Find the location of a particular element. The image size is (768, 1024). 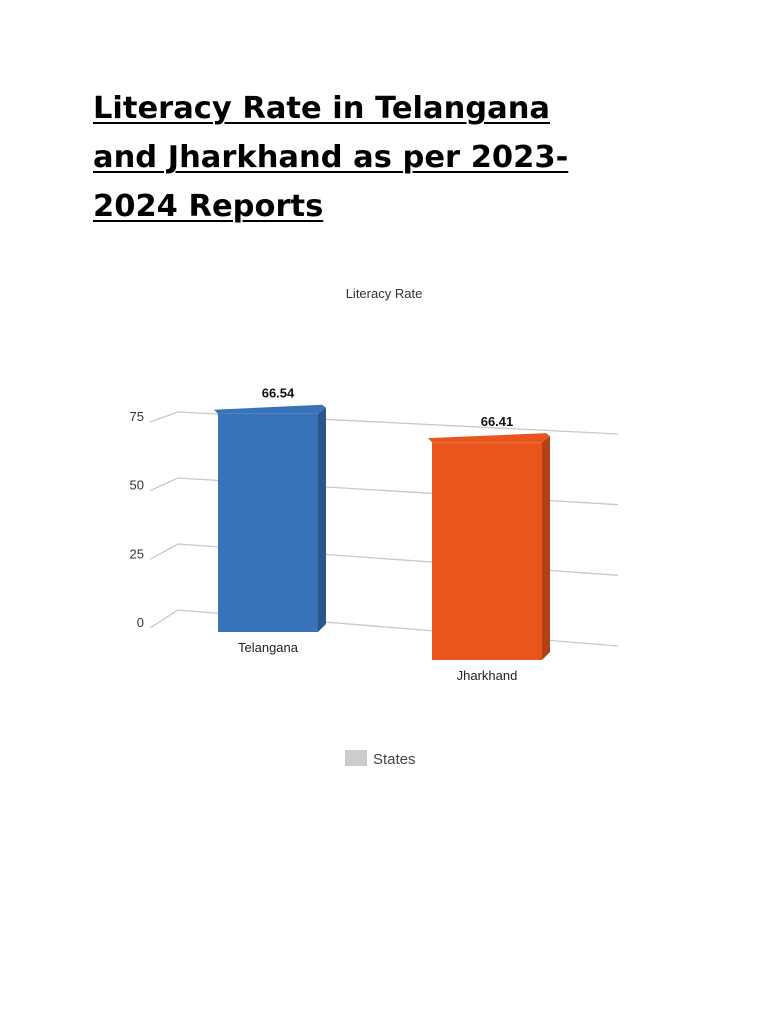

data-label: 66.54 is located at coordinates (278, 393).